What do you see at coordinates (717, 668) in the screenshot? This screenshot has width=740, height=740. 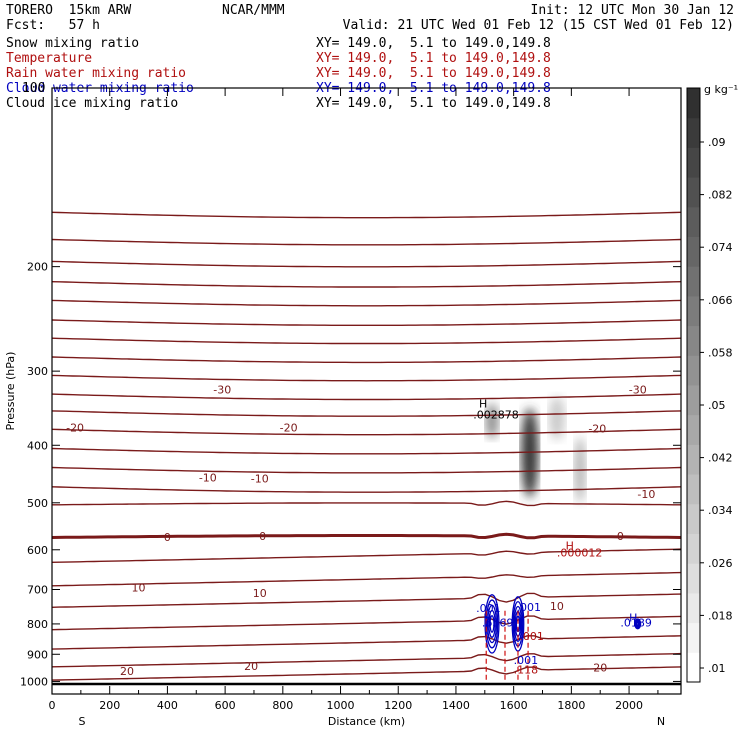 I see `colorbar-tick-label-0: .01` at bounding box center [717, 668].